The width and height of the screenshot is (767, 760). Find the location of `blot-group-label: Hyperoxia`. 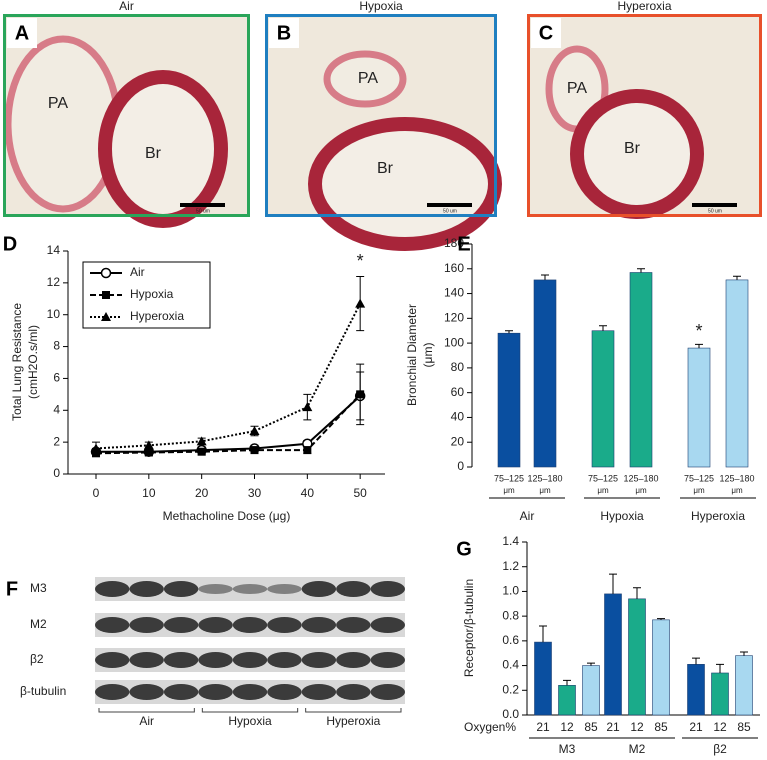

blot-group-label: Hyperoxia is located at coordinates (353, 721).